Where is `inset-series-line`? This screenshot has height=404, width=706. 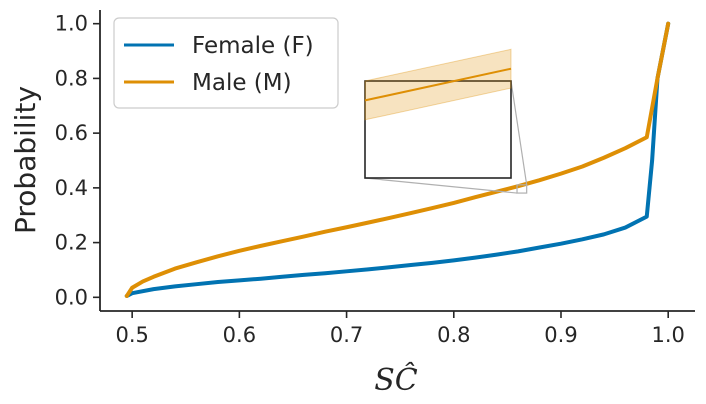 inset-series-line is located at coordinates (438, 84).